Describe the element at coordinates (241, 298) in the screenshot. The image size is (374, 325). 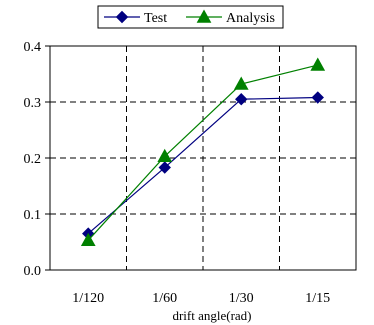
I see `x-tick-label: 1/30` at that location.